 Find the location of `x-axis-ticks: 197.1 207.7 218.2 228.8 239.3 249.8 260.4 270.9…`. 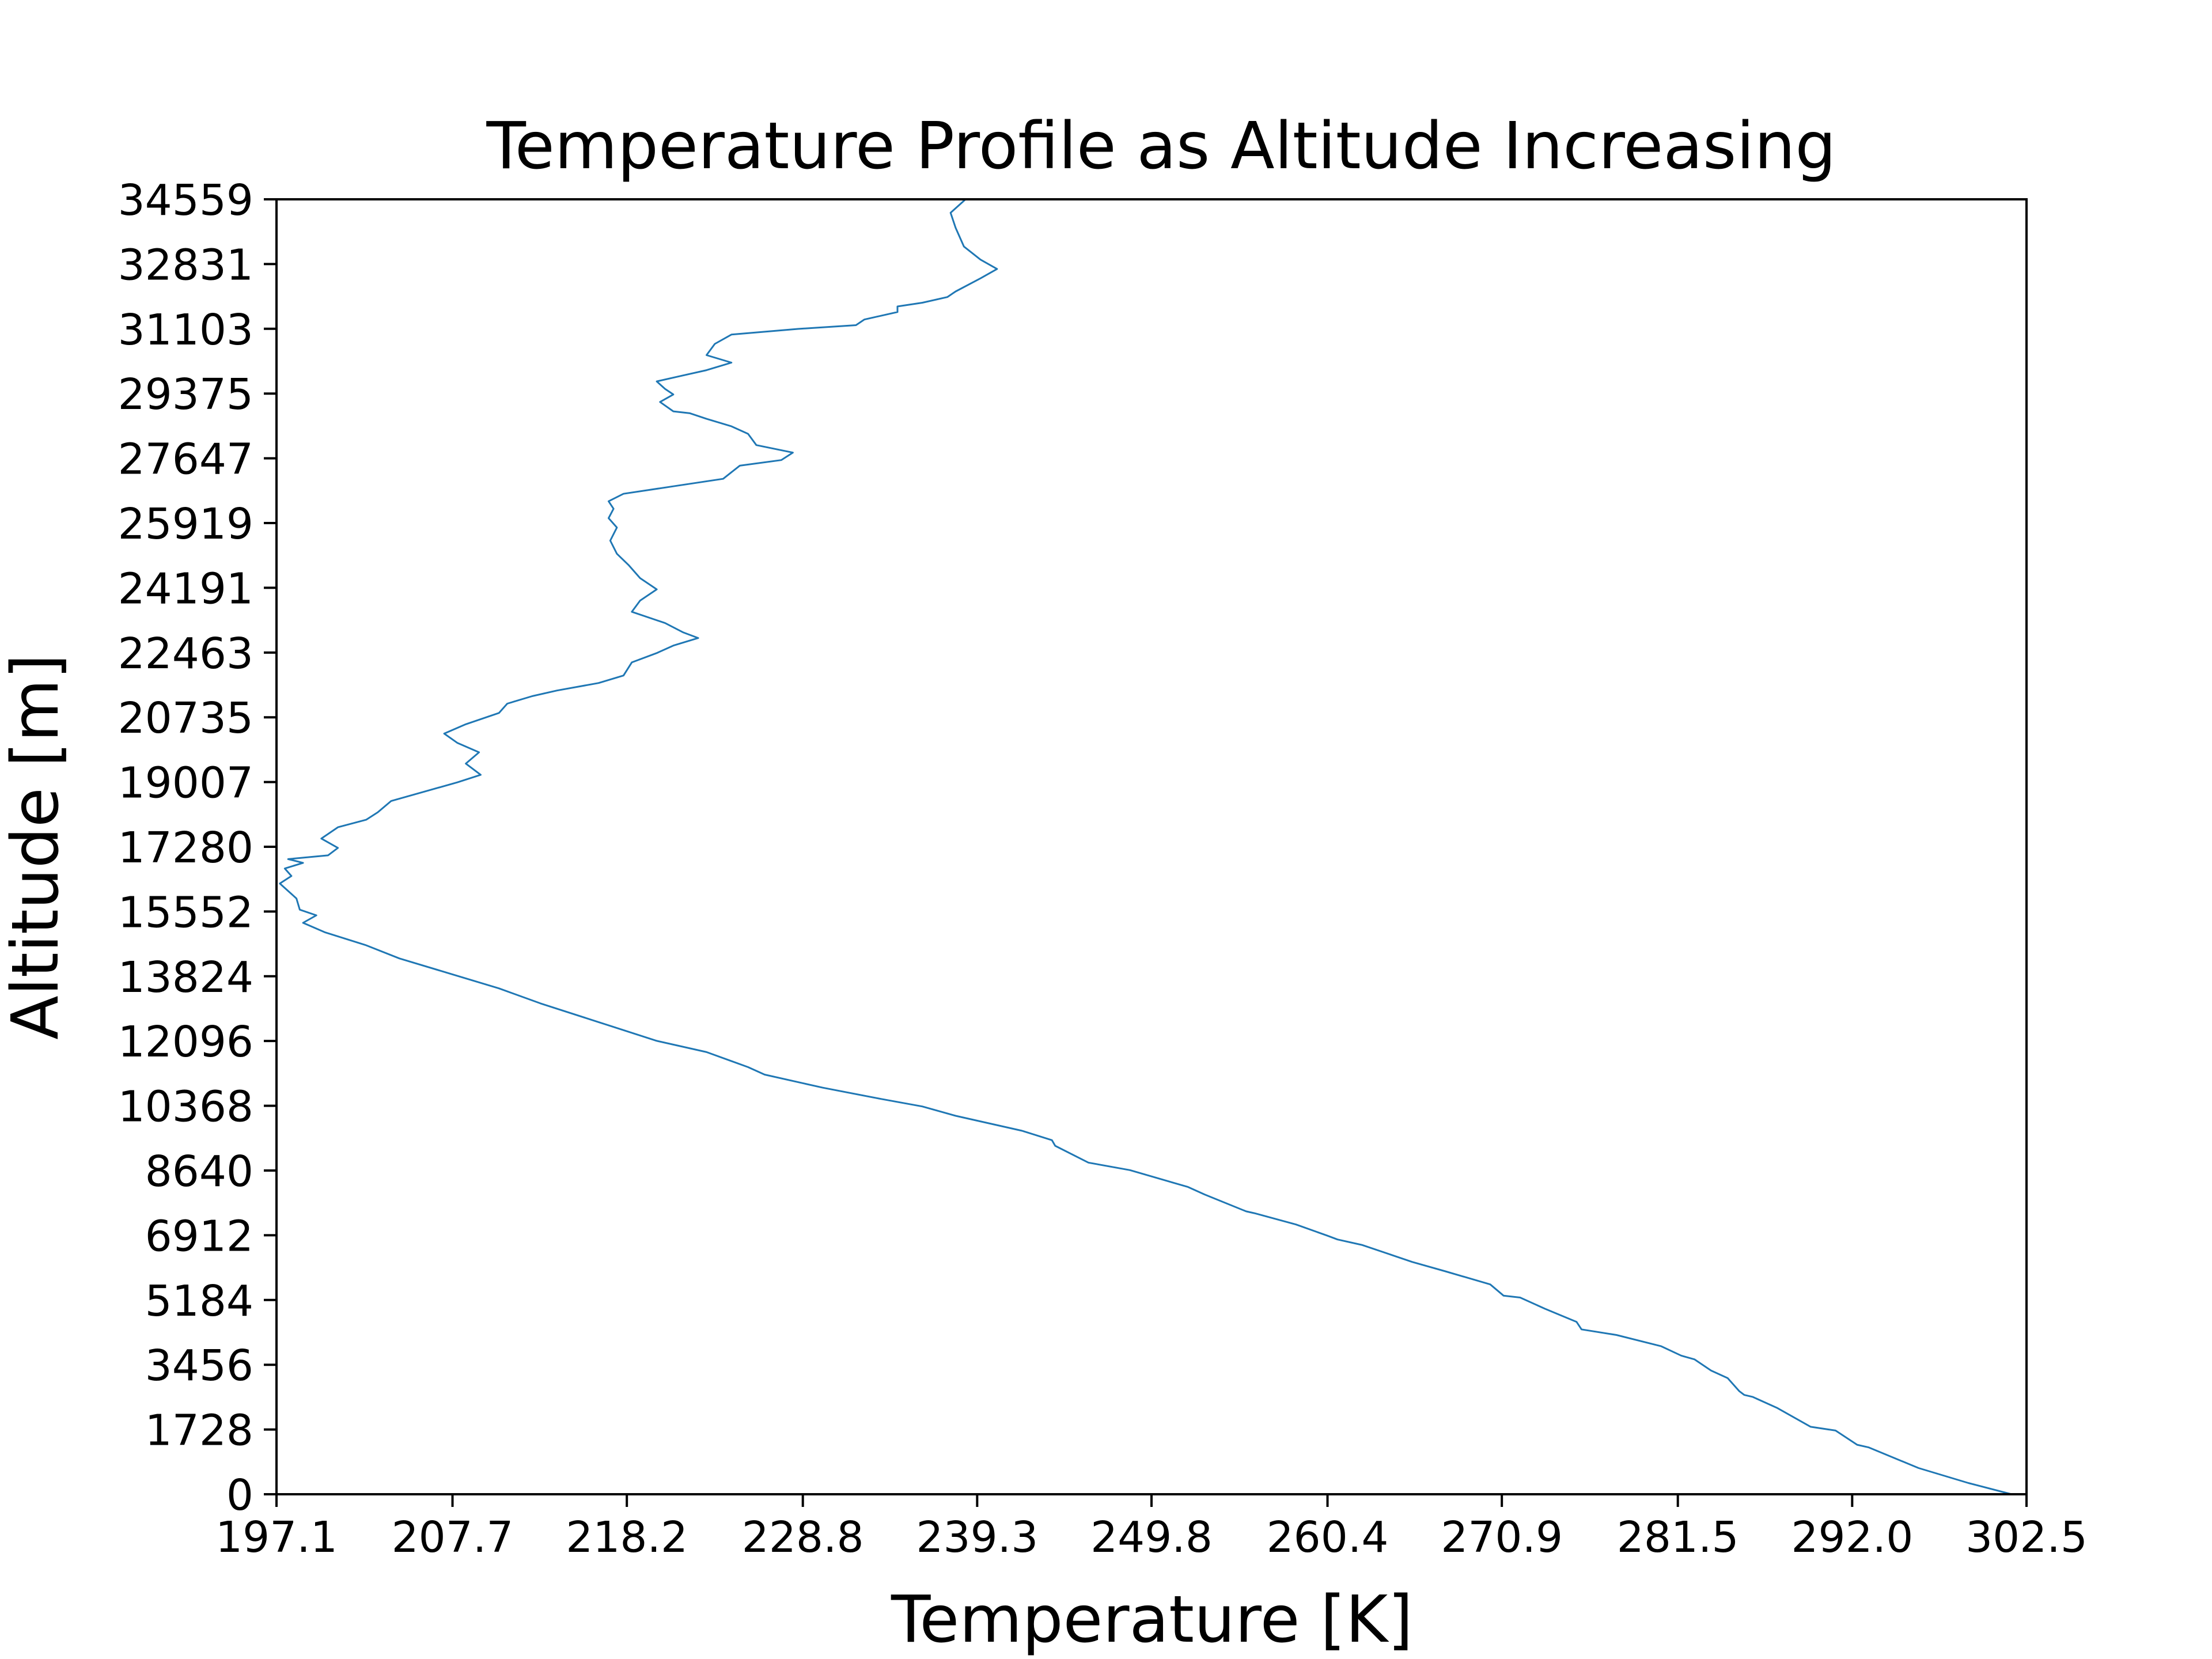

x-axis-ticks: 197.1 207.7 218.2 228.8 239.3 249.8 260.4 270.9… is located at coordinates (1151, 1528).